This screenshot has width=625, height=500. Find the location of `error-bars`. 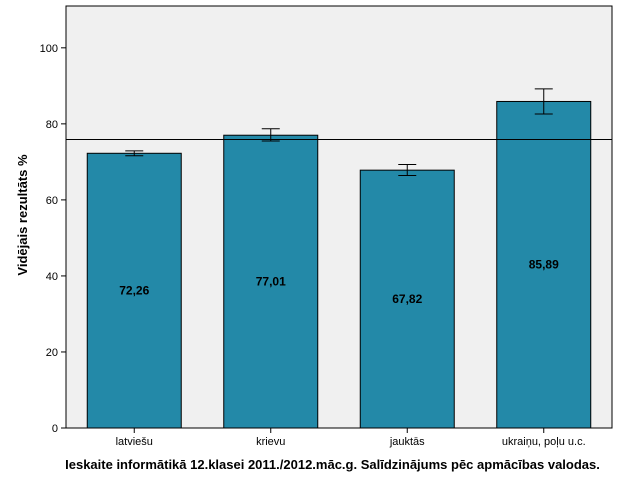

error-bars is located at coordinates (339, 132).